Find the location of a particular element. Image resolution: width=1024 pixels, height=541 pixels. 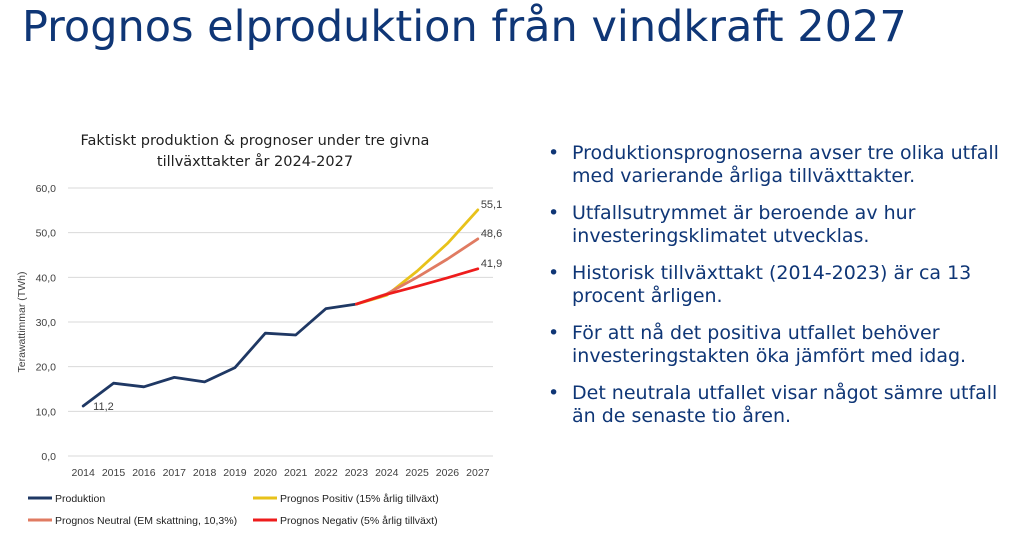

x-tick-label: 2022 is located at coordinates (326, 473).